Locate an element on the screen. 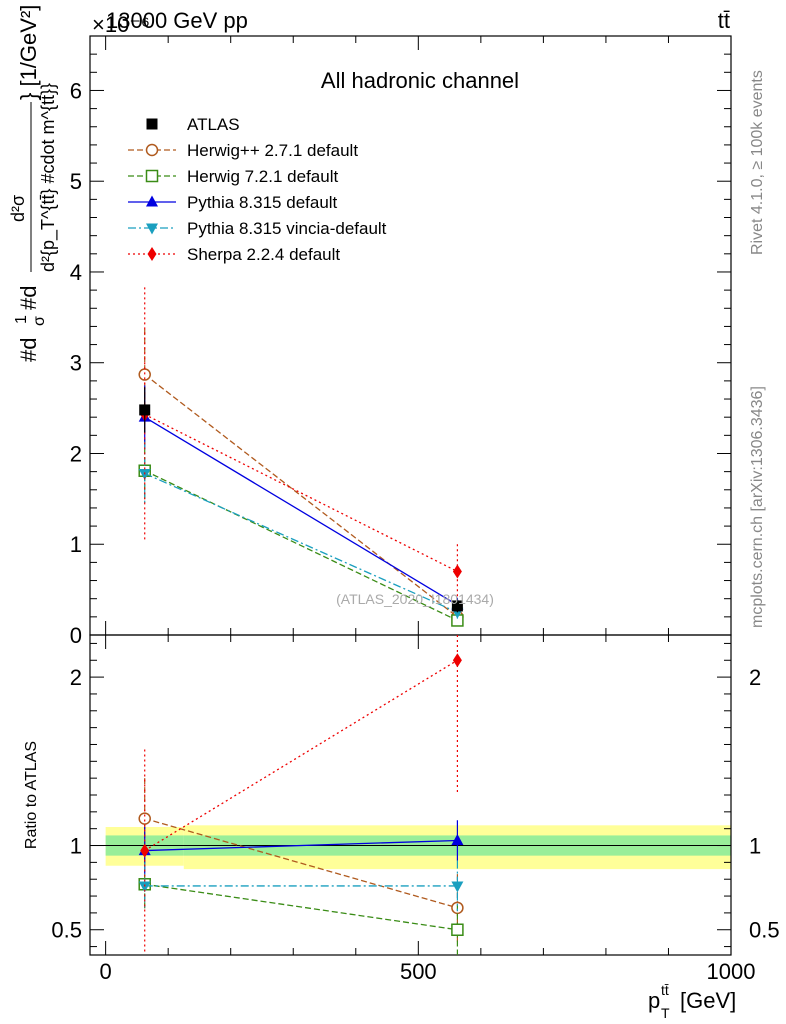 This screenshot has height=1024, width=786. series-atlas is located at coordinates (301, 500).